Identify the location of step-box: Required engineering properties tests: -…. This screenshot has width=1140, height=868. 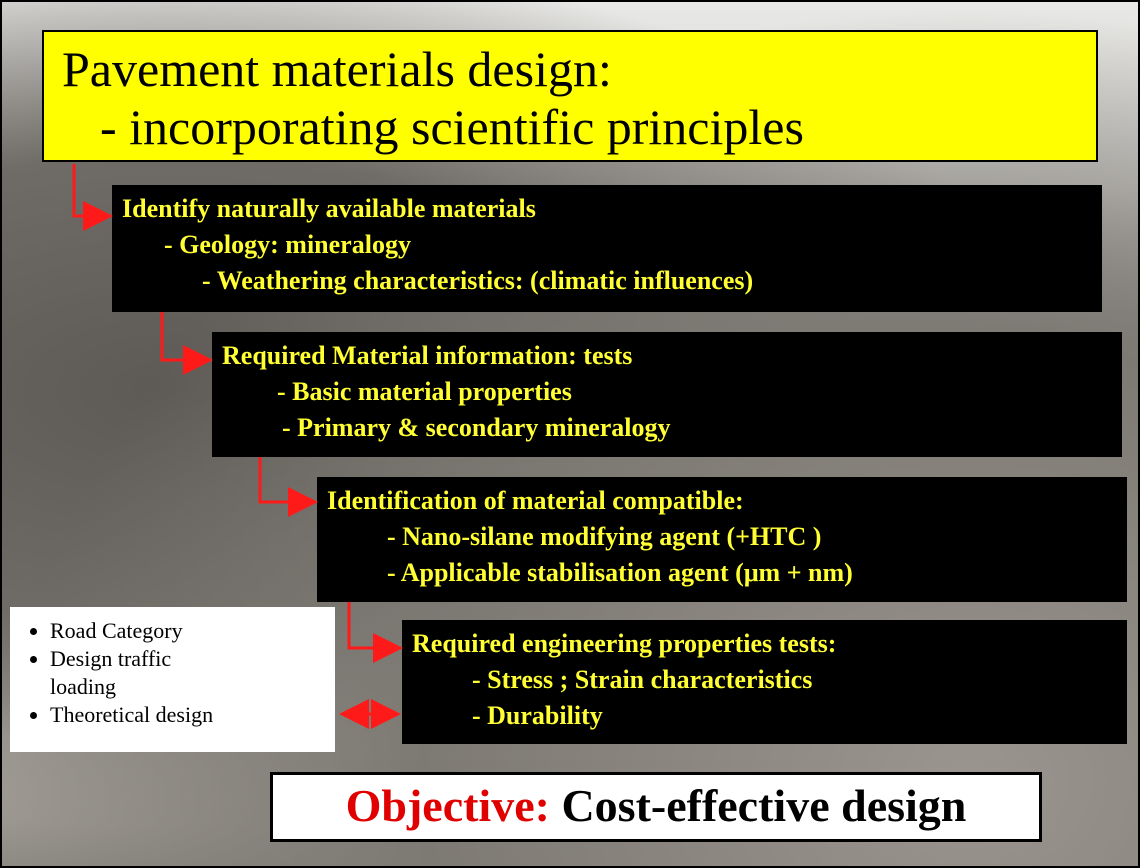
(764, 682).